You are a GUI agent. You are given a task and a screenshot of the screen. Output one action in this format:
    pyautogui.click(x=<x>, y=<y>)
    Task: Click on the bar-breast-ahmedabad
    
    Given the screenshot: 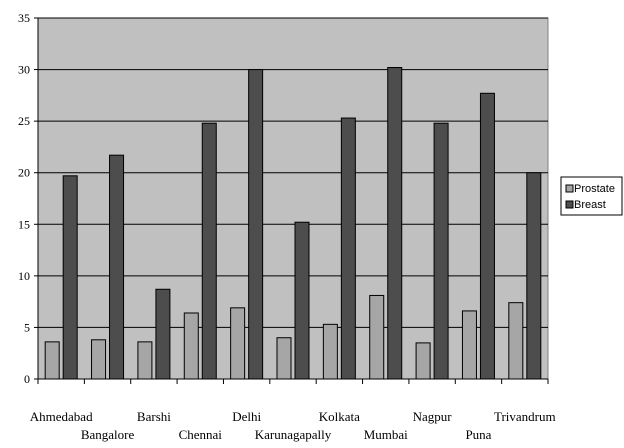 What is the action you would take?
    pyautogui.click(x=70, y=277)
    